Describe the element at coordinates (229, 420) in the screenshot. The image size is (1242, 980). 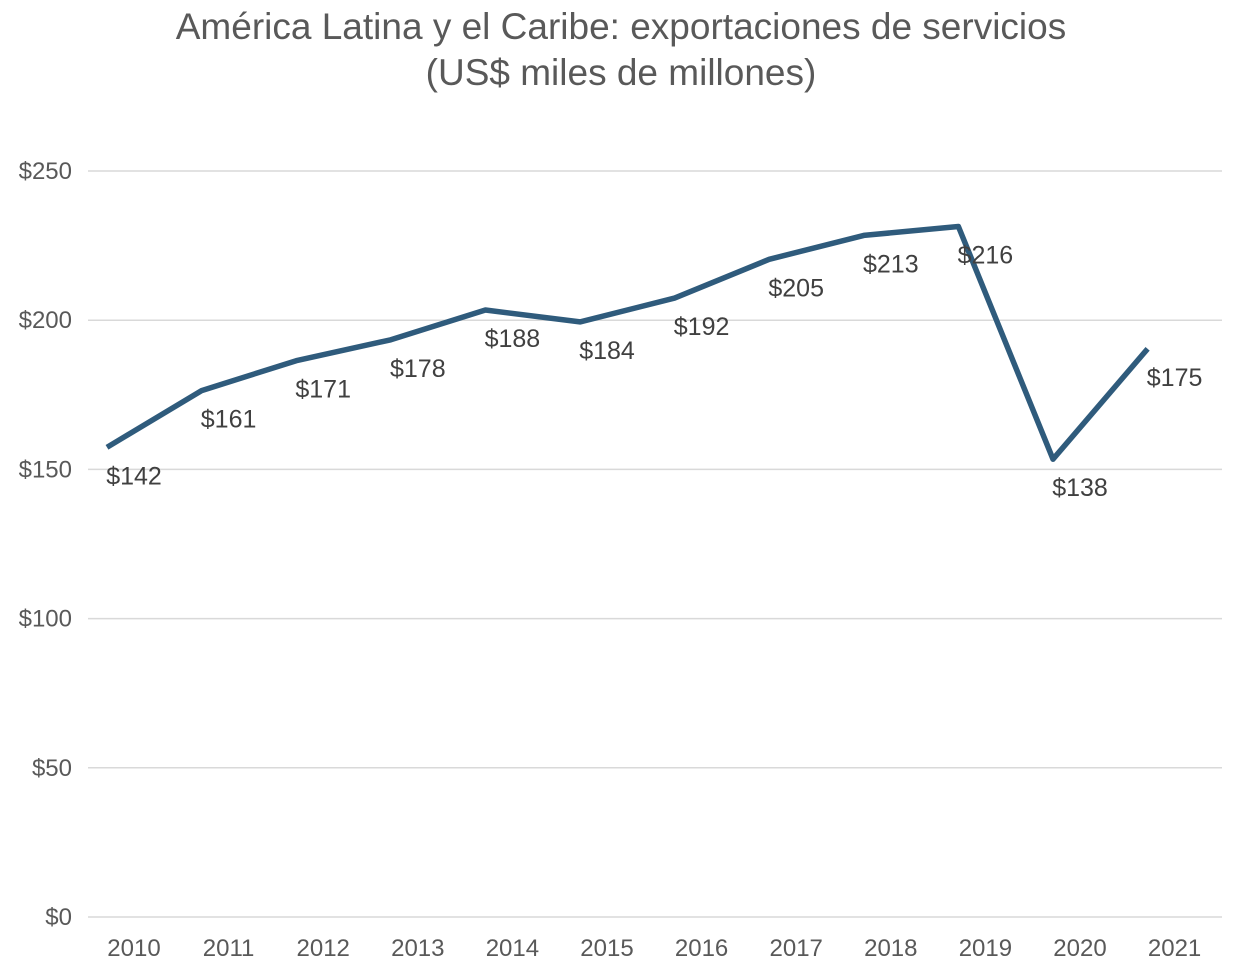
I see `data-label: $161` at that location.